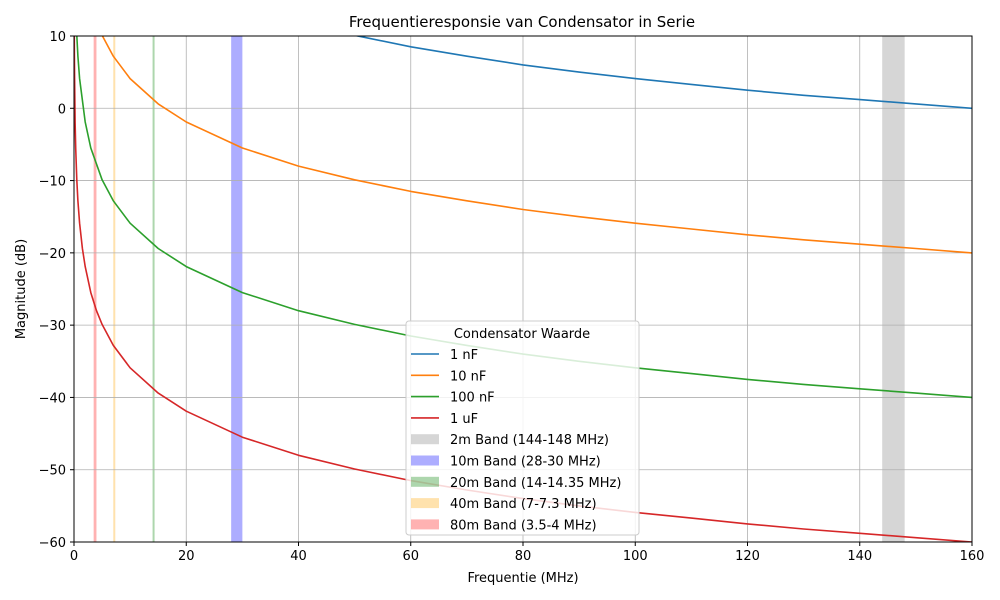  What do you see at coordinates (410, 556) in the screenshot?
I see `x-tick-label: 60` at bounding box center [410, 556].